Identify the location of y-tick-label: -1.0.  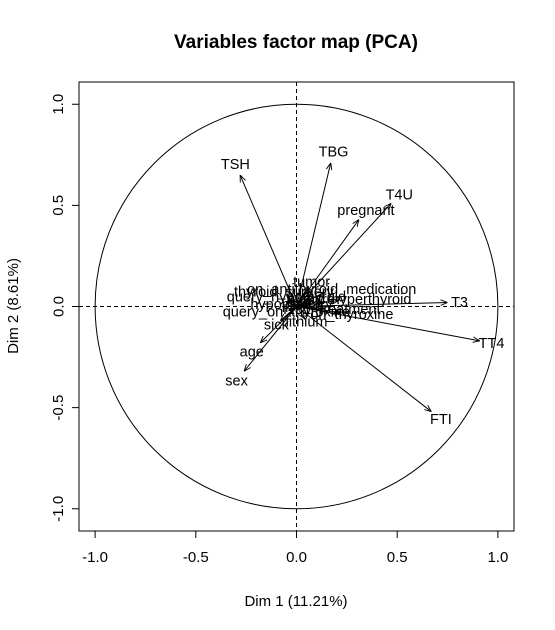
(58, 509).